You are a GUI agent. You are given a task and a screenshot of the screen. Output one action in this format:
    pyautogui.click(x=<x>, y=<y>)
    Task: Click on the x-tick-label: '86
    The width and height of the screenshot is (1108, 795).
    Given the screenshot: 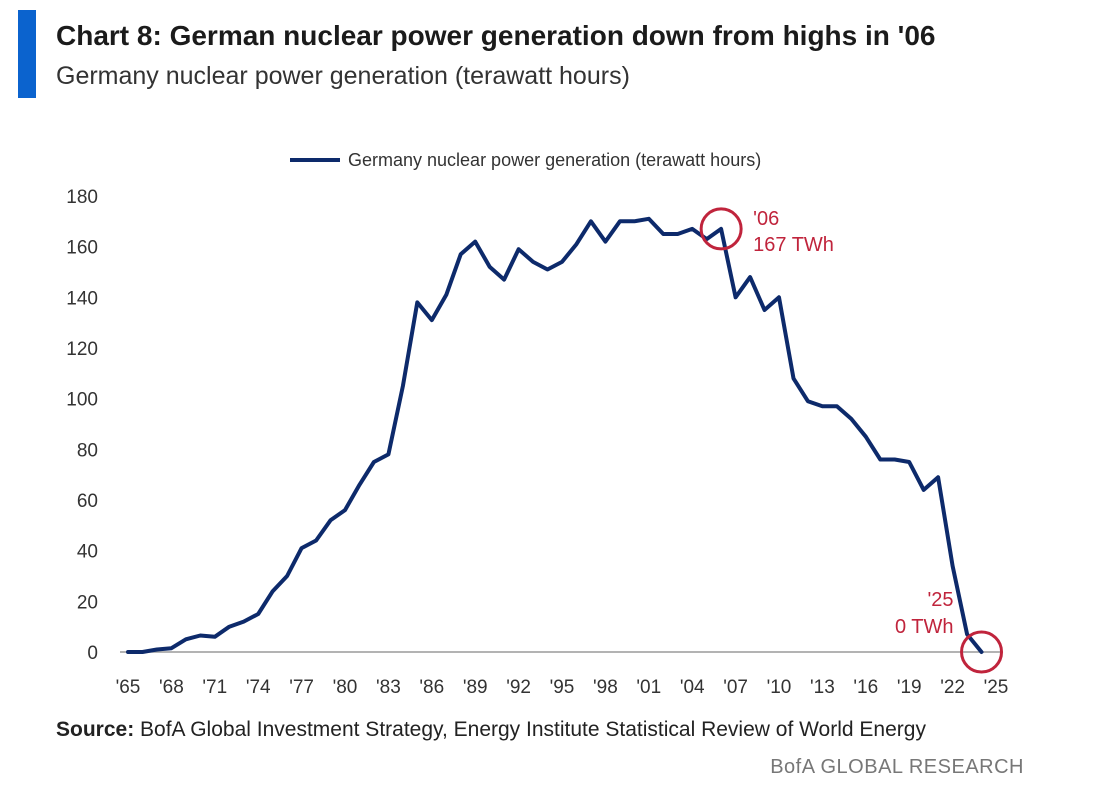 What is the action you would take?
    pyautogui.click(x=431, y=687)
    